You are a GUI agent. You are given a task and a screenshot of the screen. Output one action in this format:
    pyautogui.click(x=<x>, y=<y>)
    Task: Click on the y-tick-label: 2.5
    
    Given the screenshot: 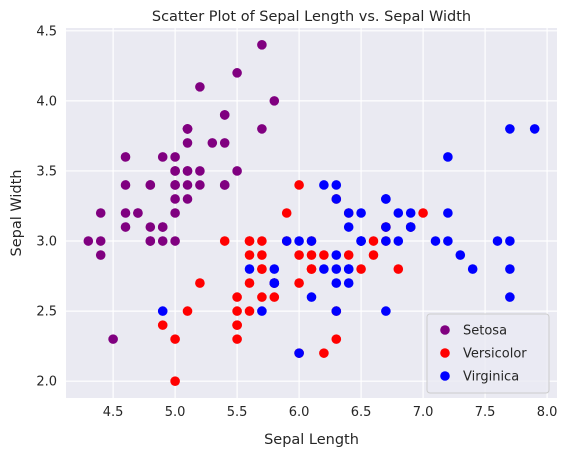 What is the action you would take?
    pyautogui.click(x=46, y=312)
    